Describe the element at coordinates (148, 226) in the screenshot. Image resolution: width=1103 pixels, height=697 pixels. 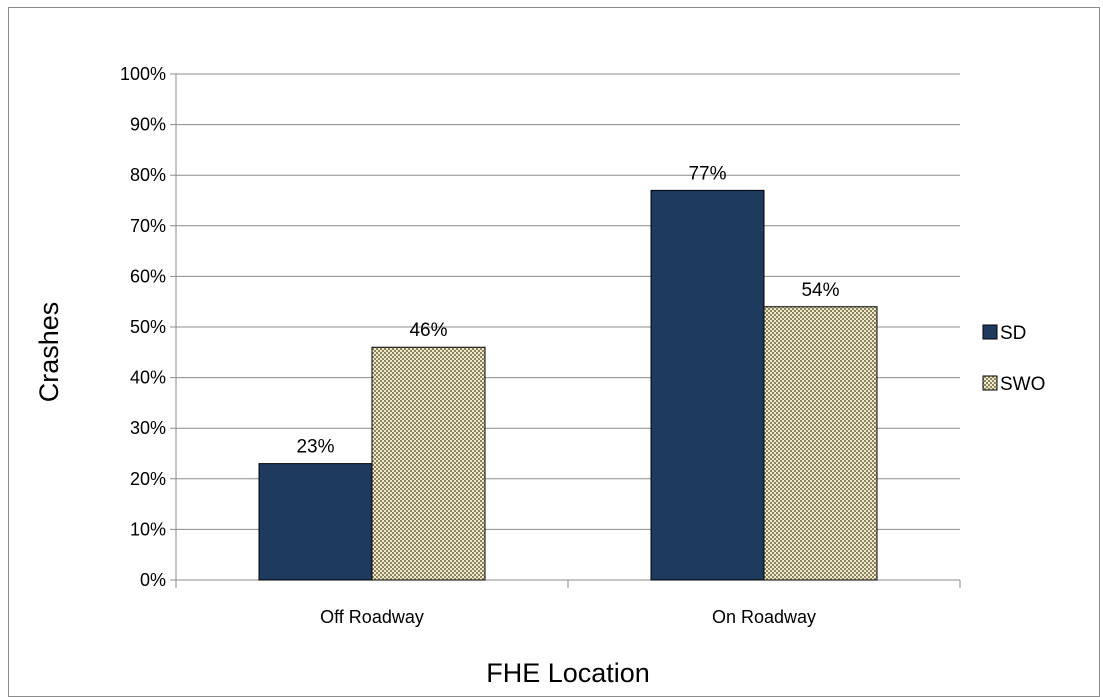
I see `y-tick-label: 70%` at that location.